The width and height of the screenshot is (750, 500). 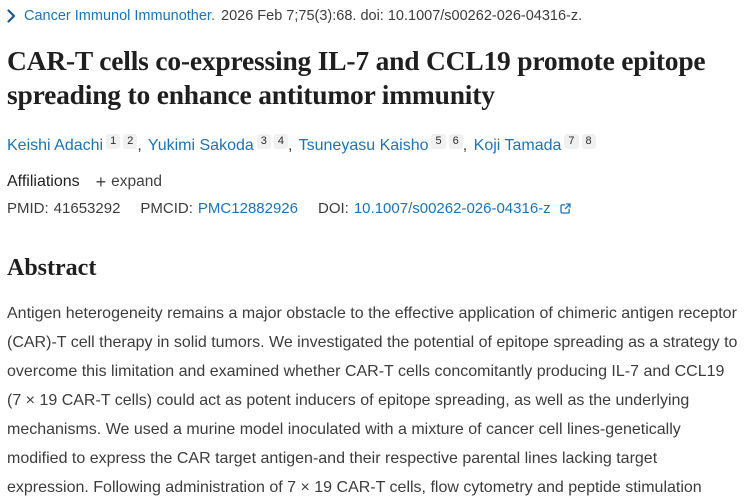 What do you see at coordinates (200, 145) in the screenshot?
I see `author-link: Yukimi Sakoda` at bounding box center [200, 145].